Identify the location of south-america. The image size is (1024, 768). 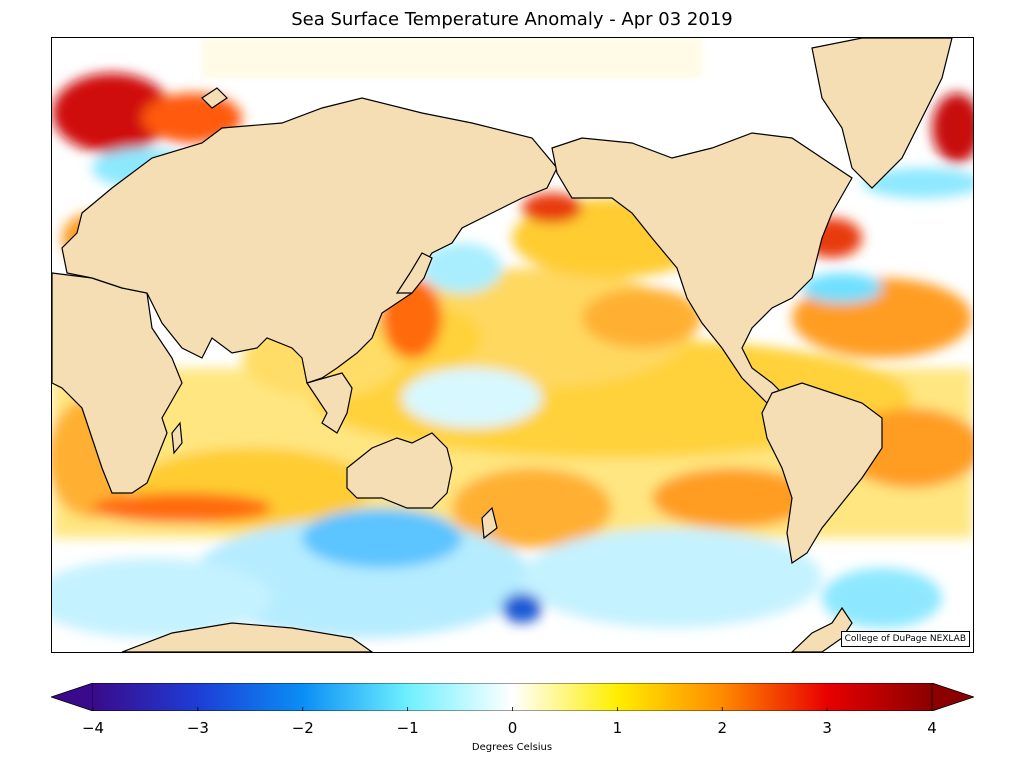
(822, 473).